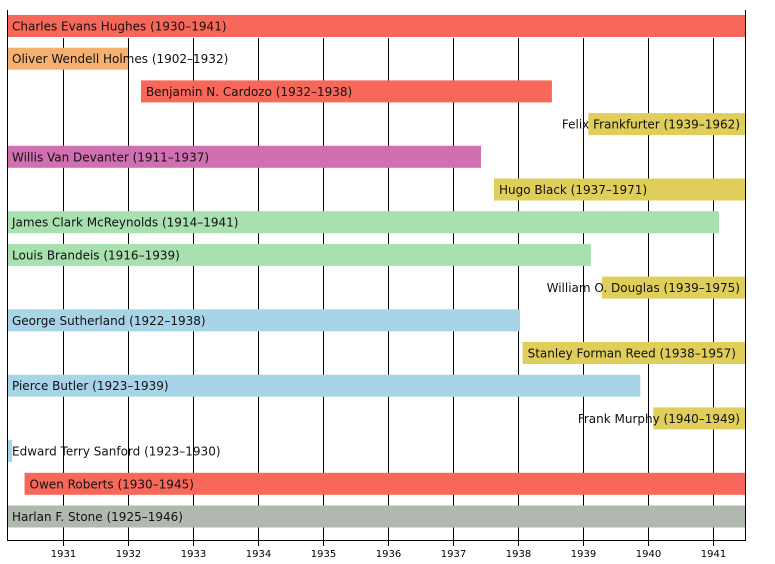 Image resolution: width=775 pixels, height=564 pixels. What do you see at coordinates (90, 386) in the screenshot?
I see `bar-label: Pierce Butler (1923–1939)` at bounding box center [90, 386].